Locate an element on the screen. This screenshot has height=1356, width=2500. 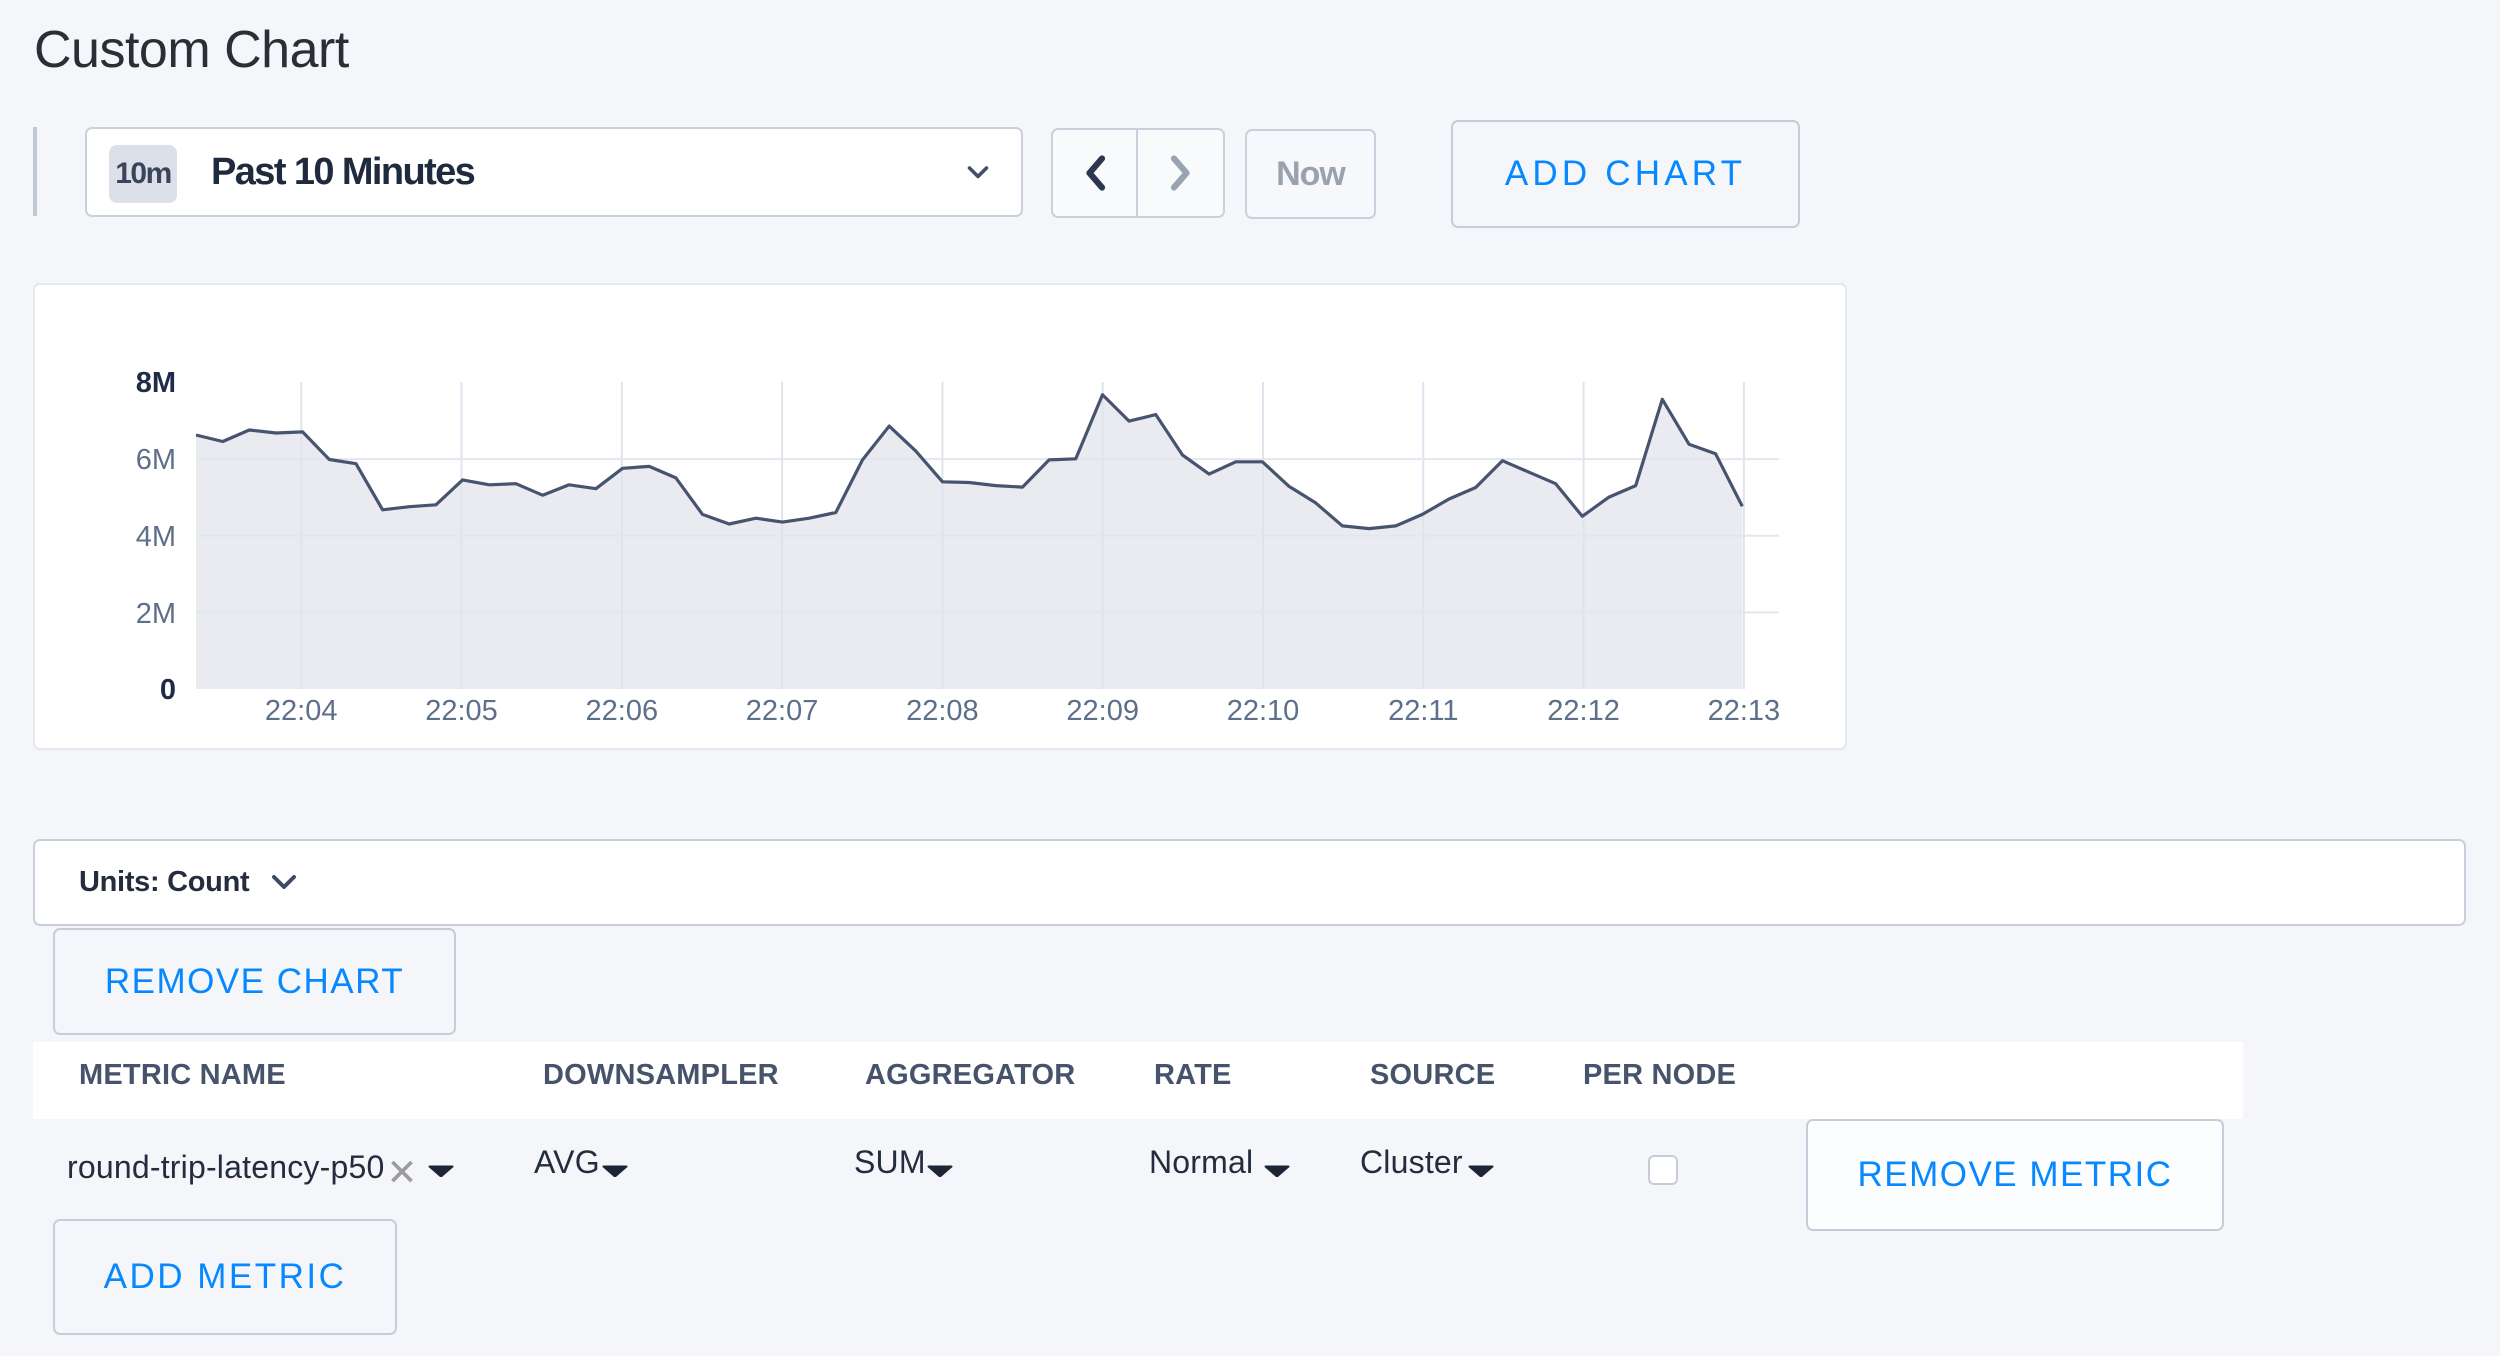
svg-text: 22:08 is located at coordinates (942, 711).